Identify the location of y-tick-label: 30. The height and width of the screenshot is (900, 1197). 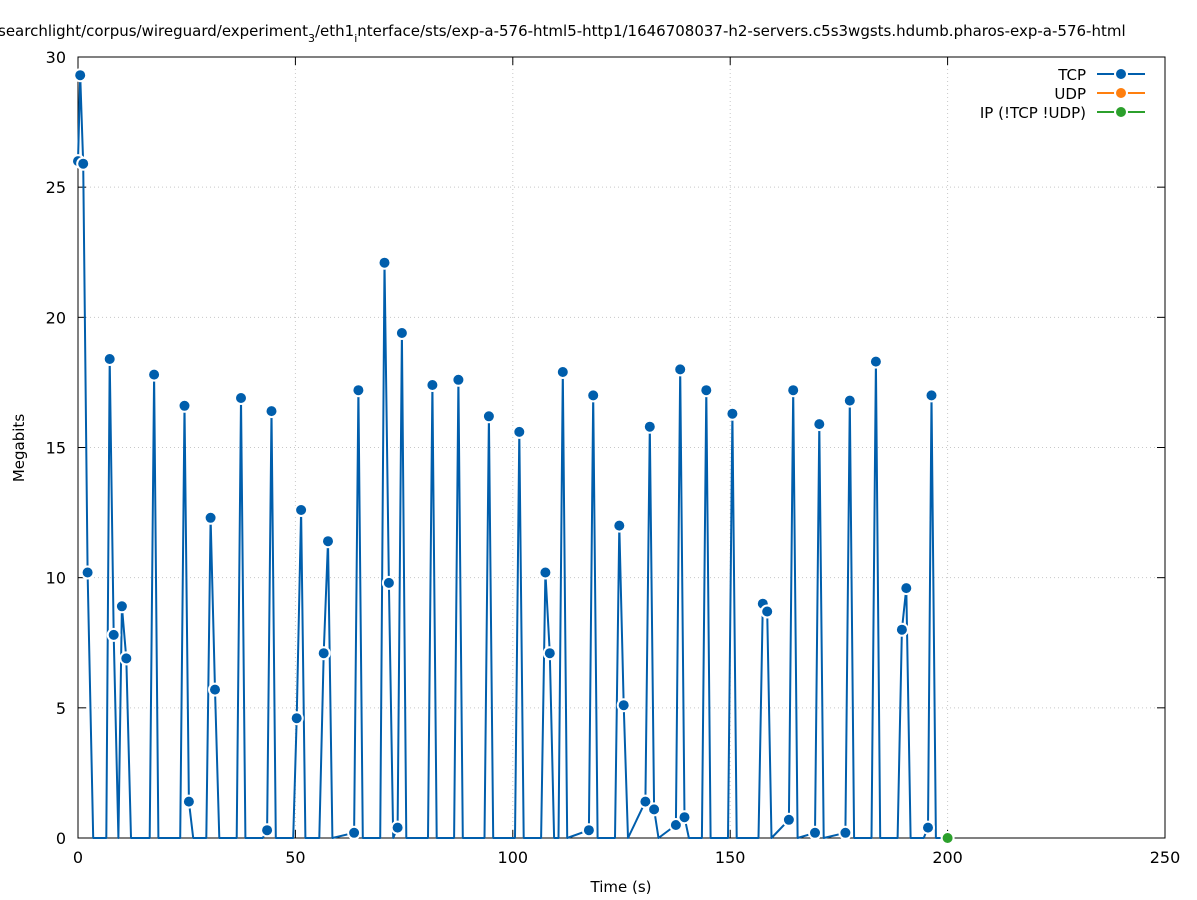
(56, 57).